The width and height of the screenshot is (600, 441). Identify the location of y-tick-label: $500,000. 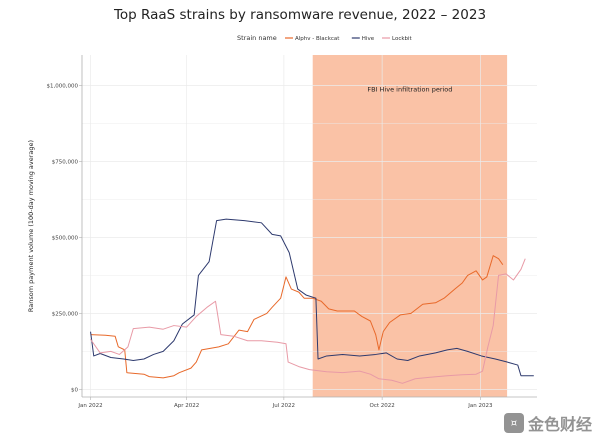
(65, 238).